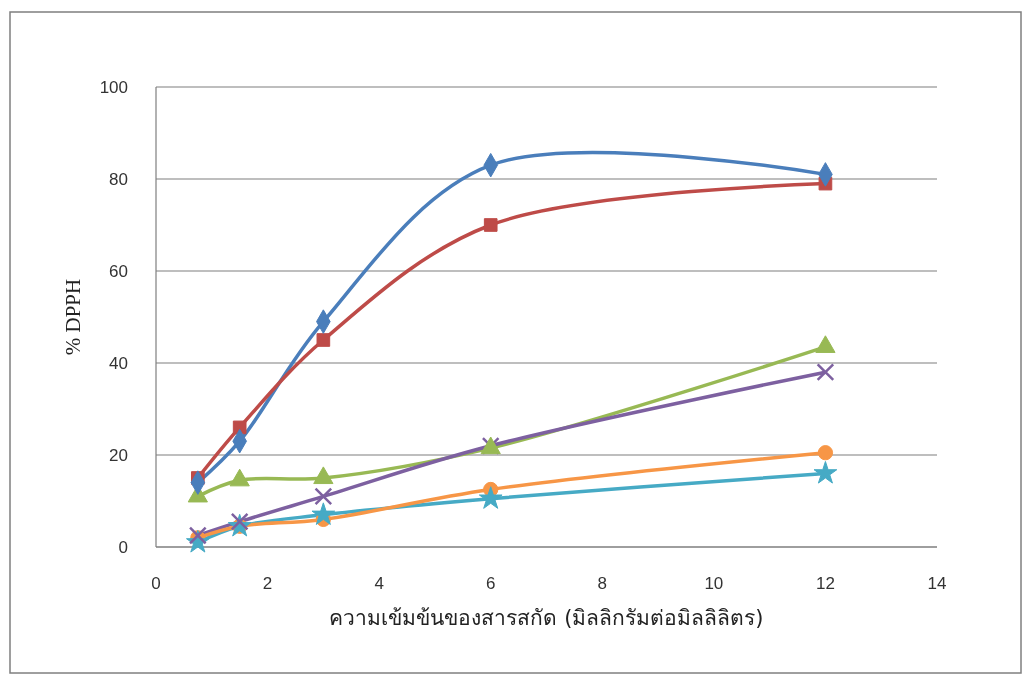  I want to click on y-tick-label: 20, so click(118, 455).